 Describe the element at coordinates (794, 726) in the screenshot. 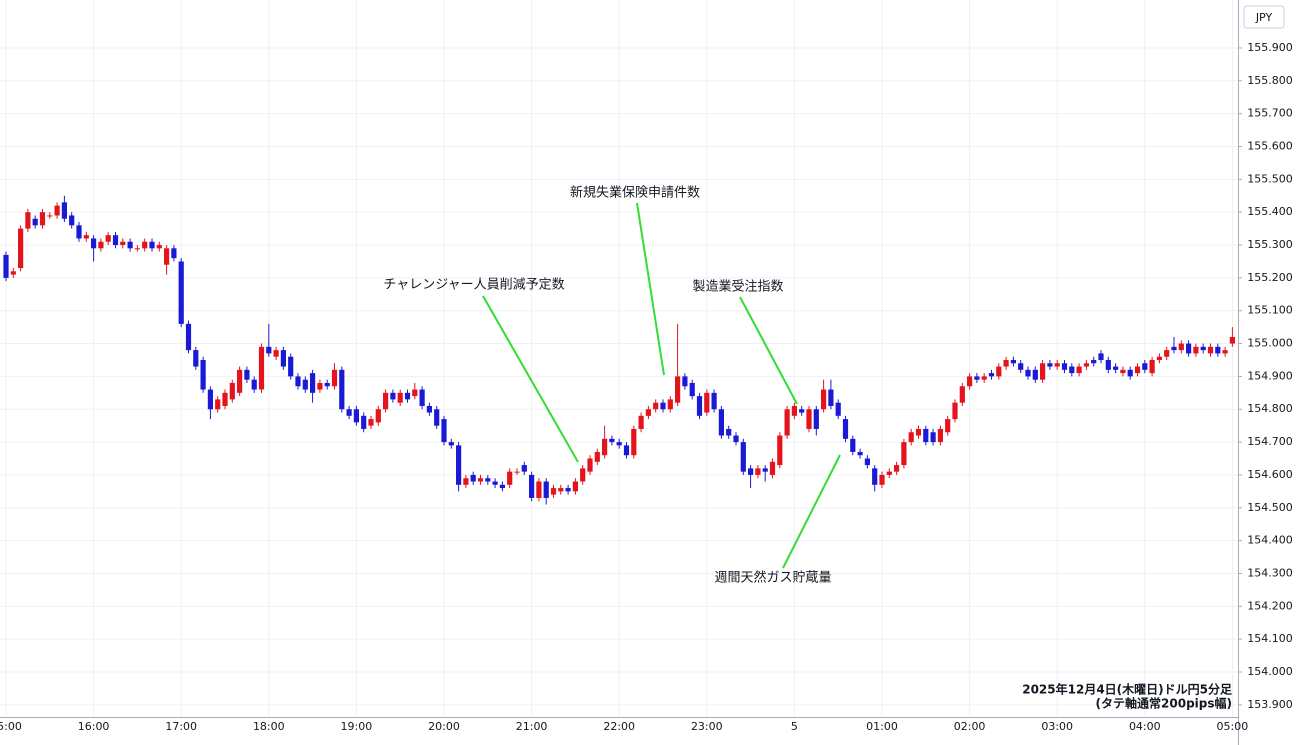

I see `x-tick-label: 5` at that location.